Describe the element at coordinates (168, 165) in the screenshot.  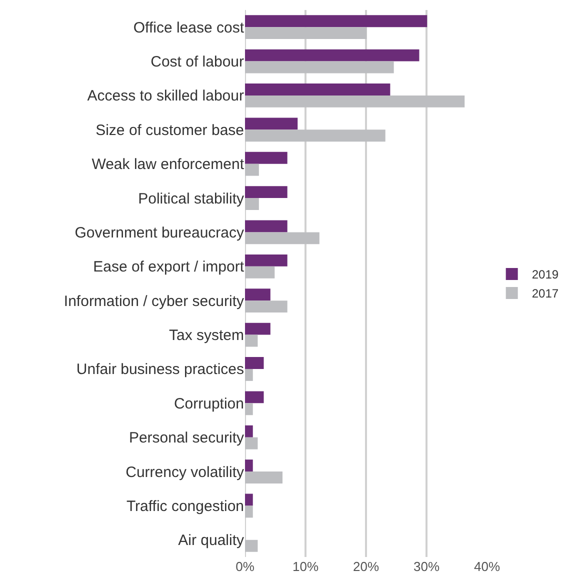
I see `y-tick-label: Weak law enforcement` at that location.